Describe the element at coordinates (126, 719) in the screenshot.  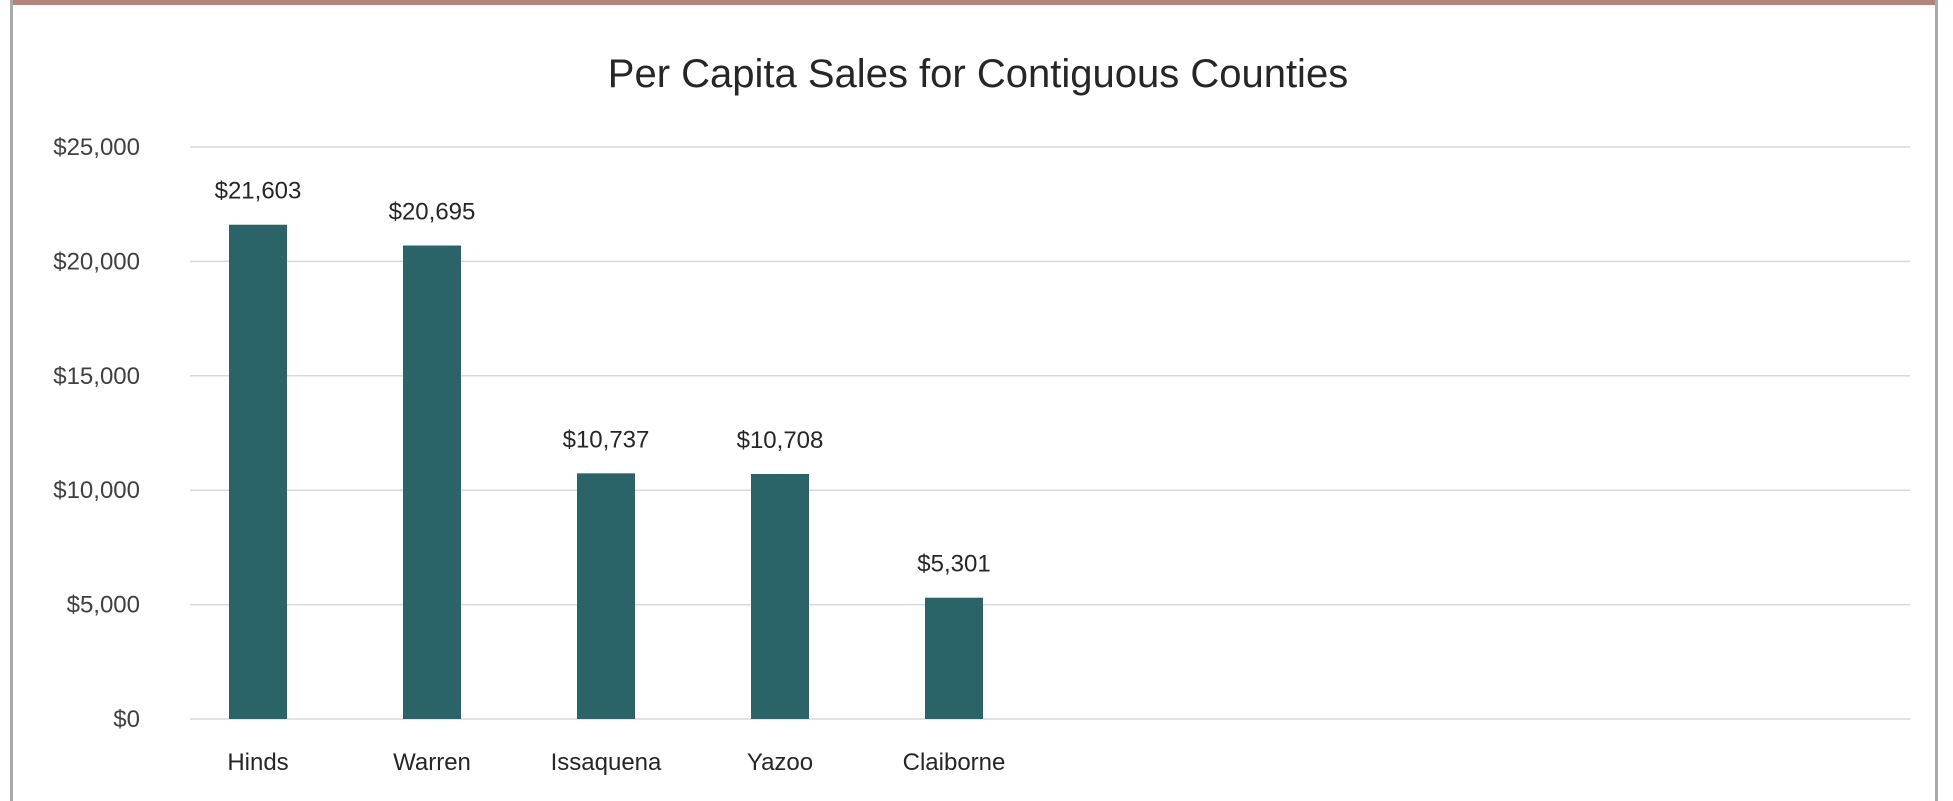
I see `y-tick-label: $0` at that location.